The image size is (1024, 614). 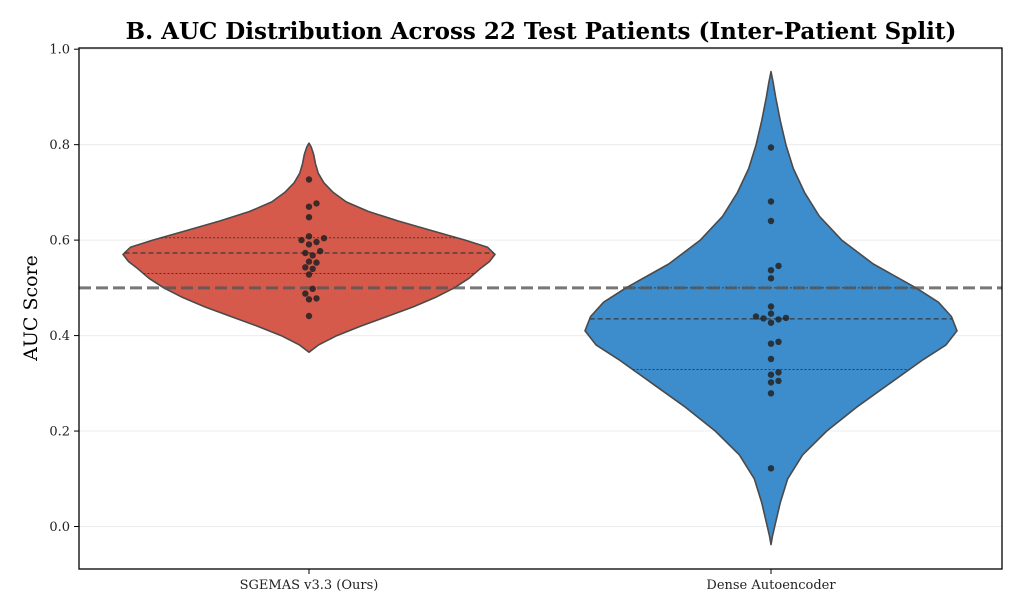 I want to click on x-tick-label: SGEMAS v3.3 (Ours), so click(x=309, y=585).